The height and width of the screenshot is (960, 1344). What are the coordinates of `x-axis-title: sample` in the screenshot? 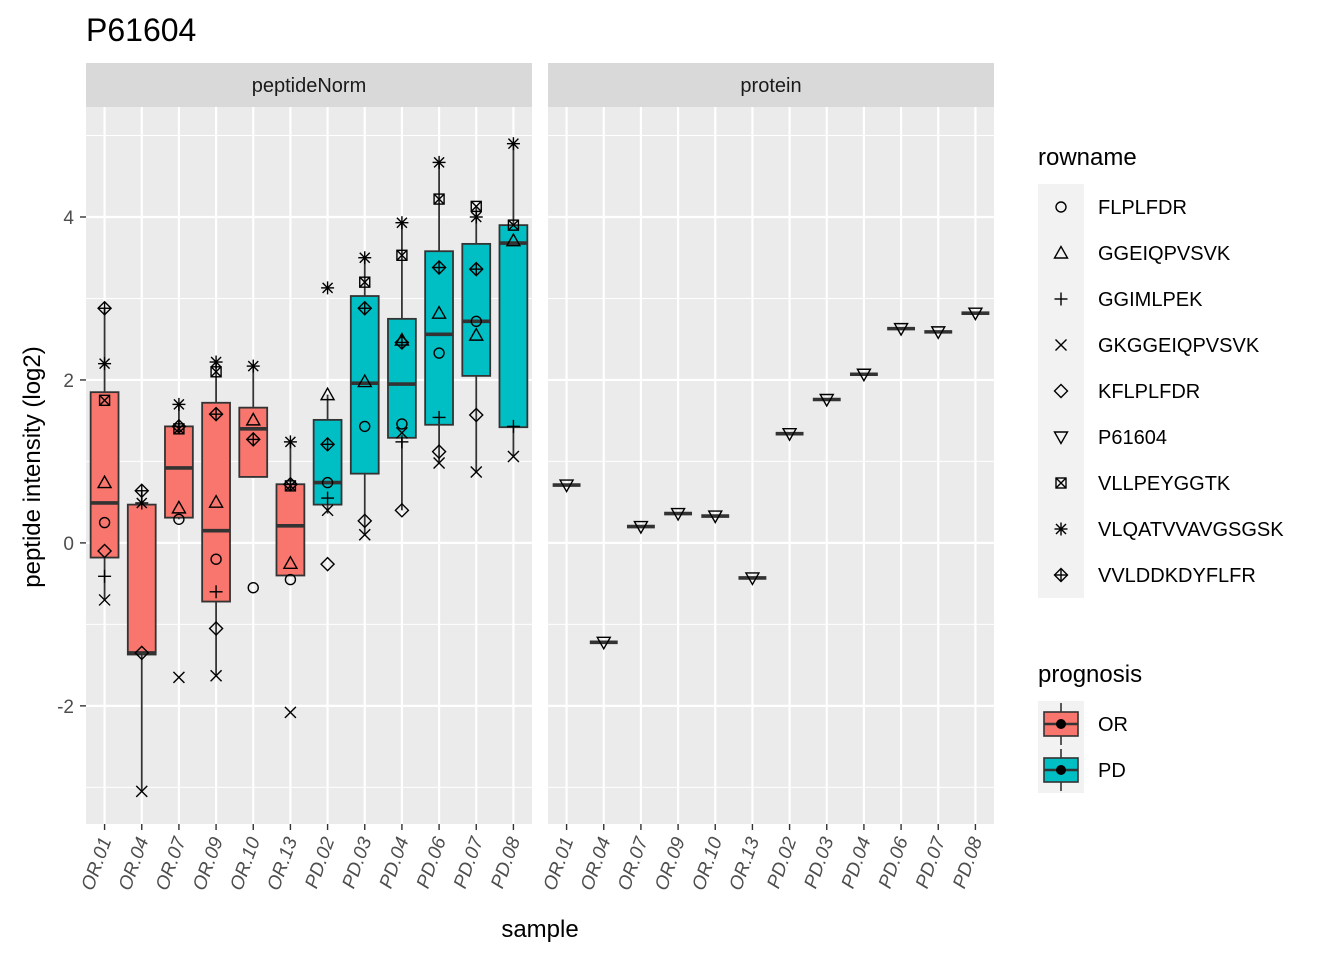 It's located at (539, 929).